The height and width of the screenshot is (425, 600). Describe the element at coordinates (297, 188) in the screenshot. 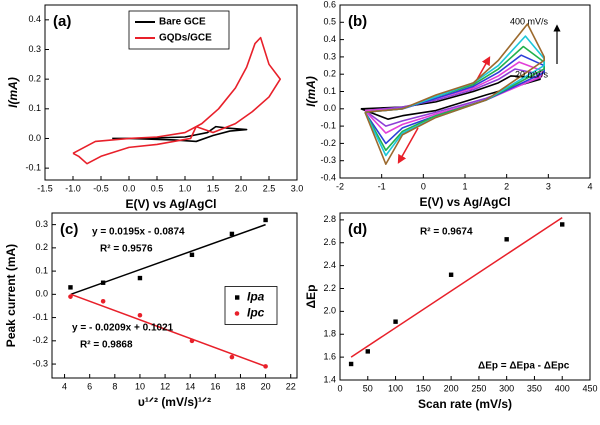

I see `x-tick-label: 3.0` at that location.